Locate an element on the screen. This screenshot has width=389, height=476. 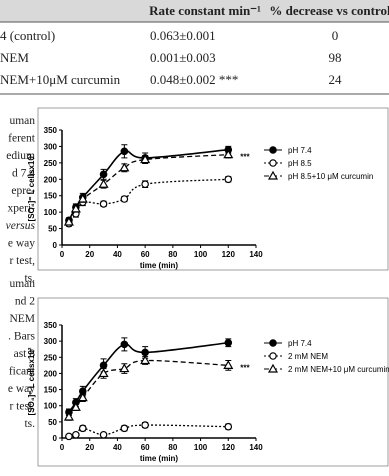
x-tick-label: 120 is located at coordinates (229, 447).